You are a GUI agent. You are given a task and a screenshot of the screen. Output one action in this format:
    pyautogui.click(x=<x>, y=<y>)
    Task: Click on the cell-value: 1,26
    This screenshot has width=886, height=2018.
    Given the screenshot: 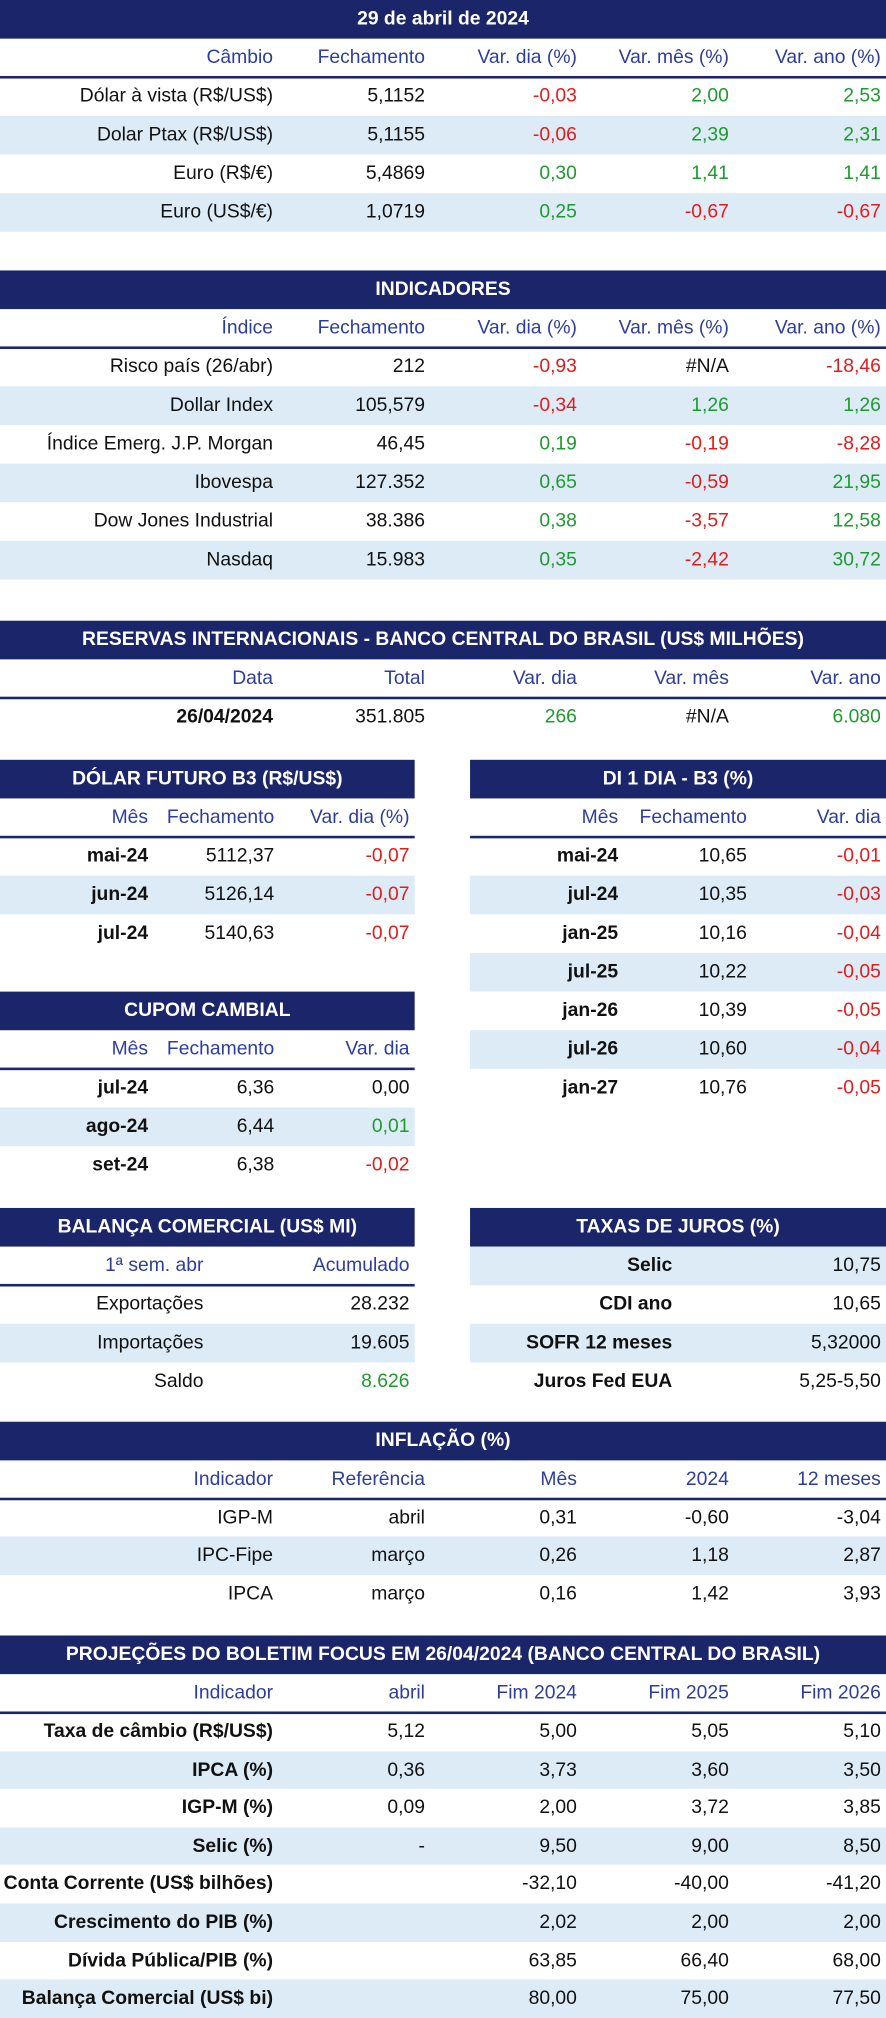 What is the action you would take?
    pyautogui.click(x=710, y=405)
    